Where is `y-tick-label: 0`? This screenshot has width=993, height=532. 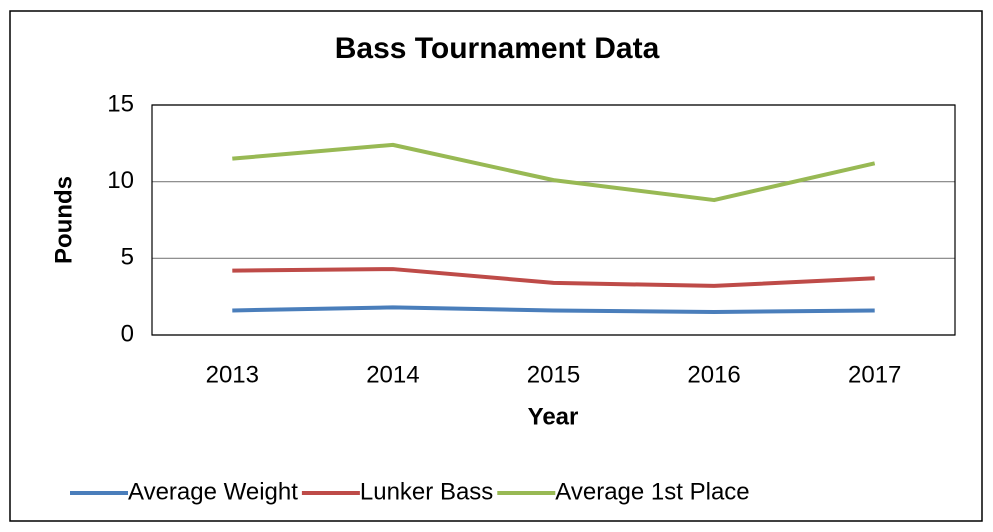
y-tick-label: 0 is located at coordinates (127, 333).